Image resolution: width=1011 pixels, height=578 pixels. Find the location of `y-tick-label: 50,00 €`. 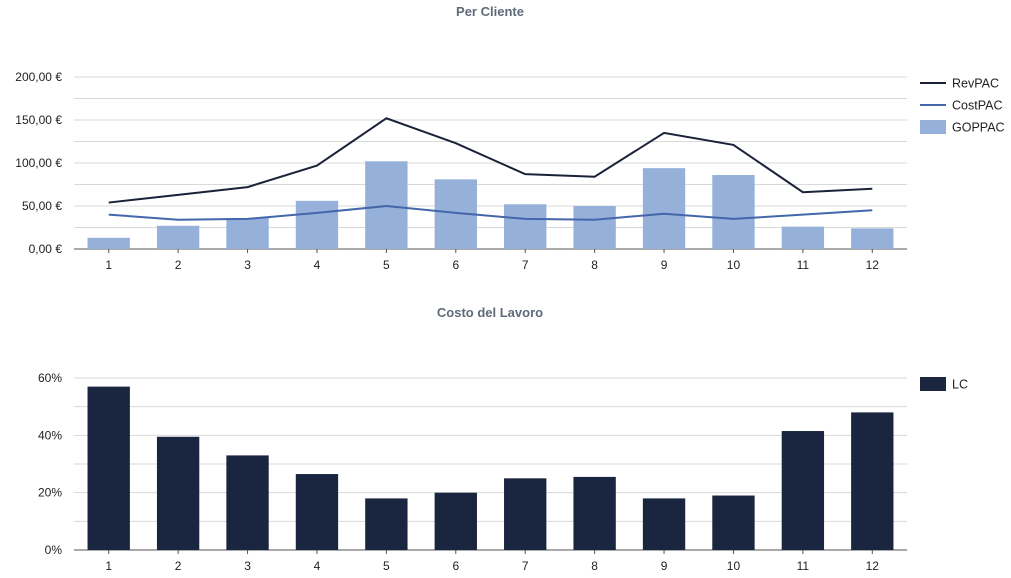

y-tick-label: 50,00 € is located at coordinates (42, 206).